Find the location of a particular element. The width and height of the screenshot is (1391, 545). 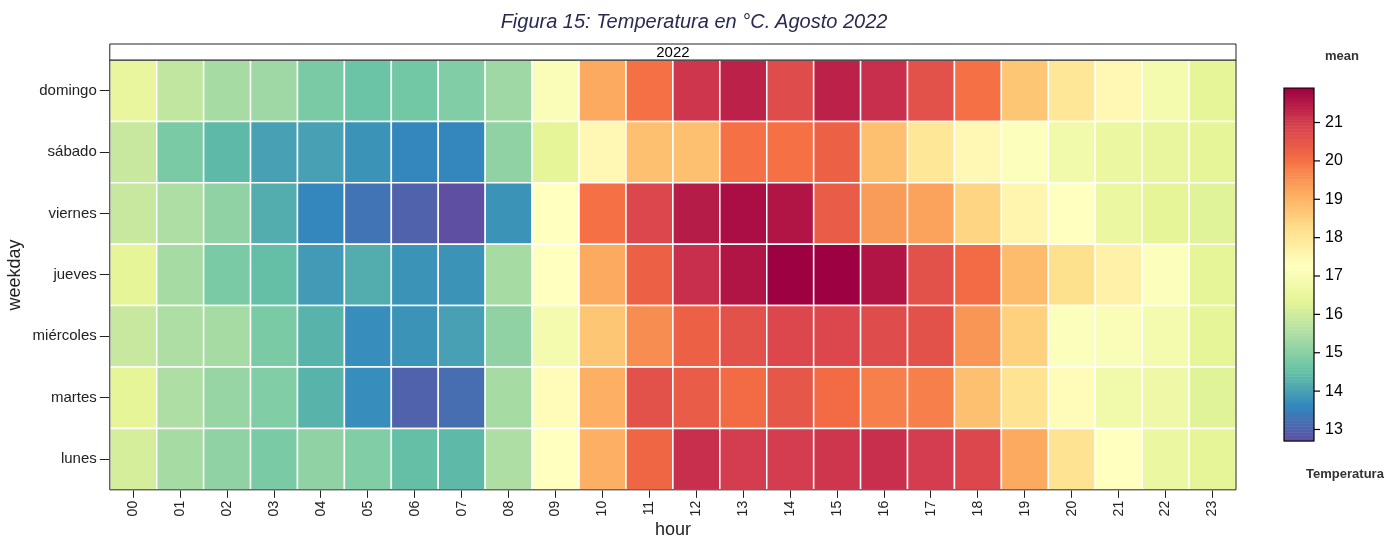

y-tick-label: miércoles is located at coordinates (64, 335).